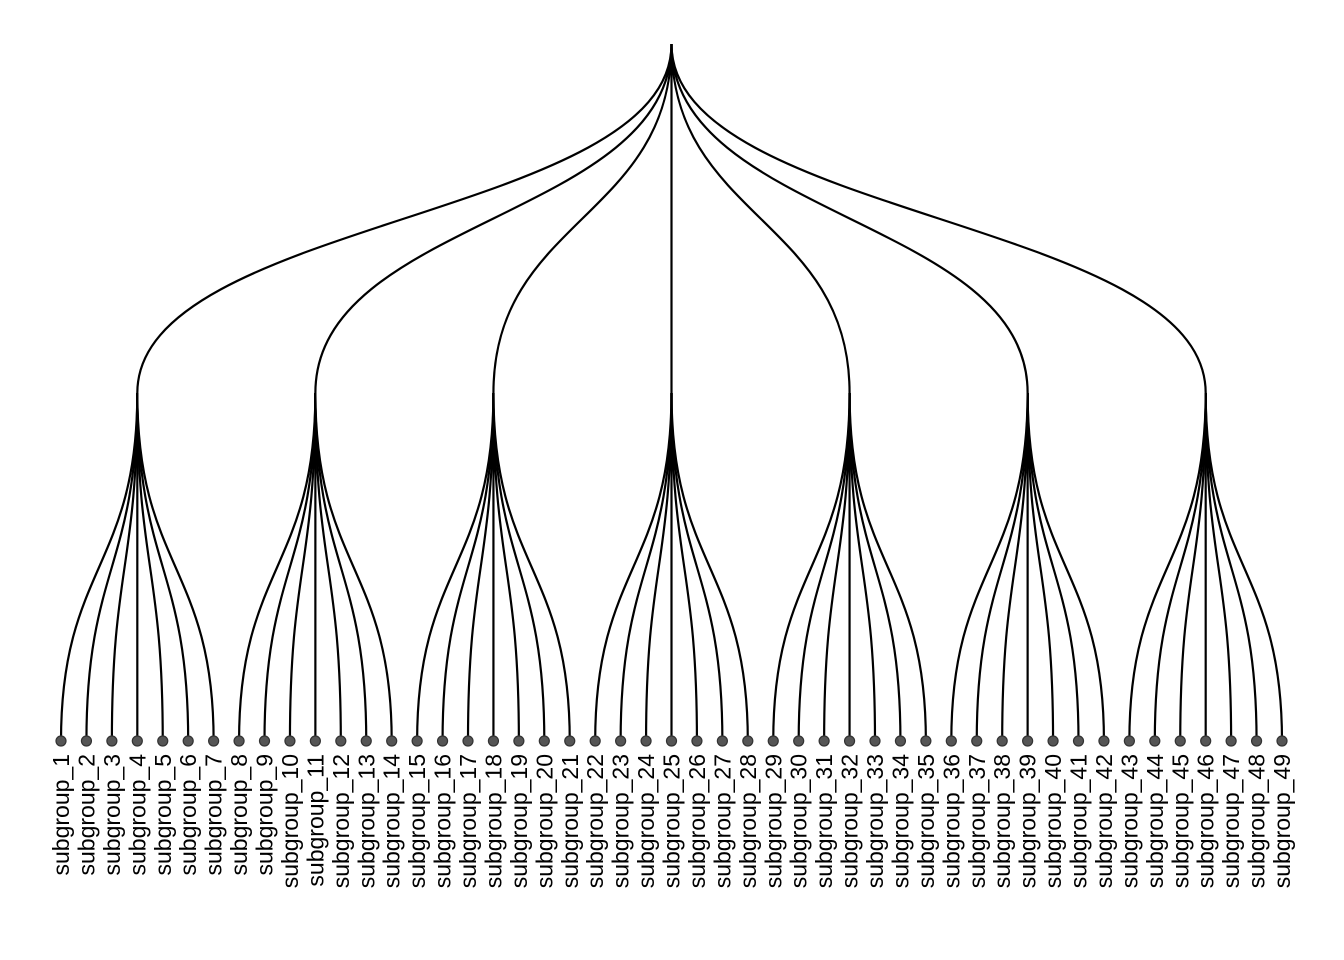  What do you see at coordinates (1206, 821) in the screenshot?
I see `leaf-label-subgroup_46: subgroup_46` at bounding box center [1206, 821].